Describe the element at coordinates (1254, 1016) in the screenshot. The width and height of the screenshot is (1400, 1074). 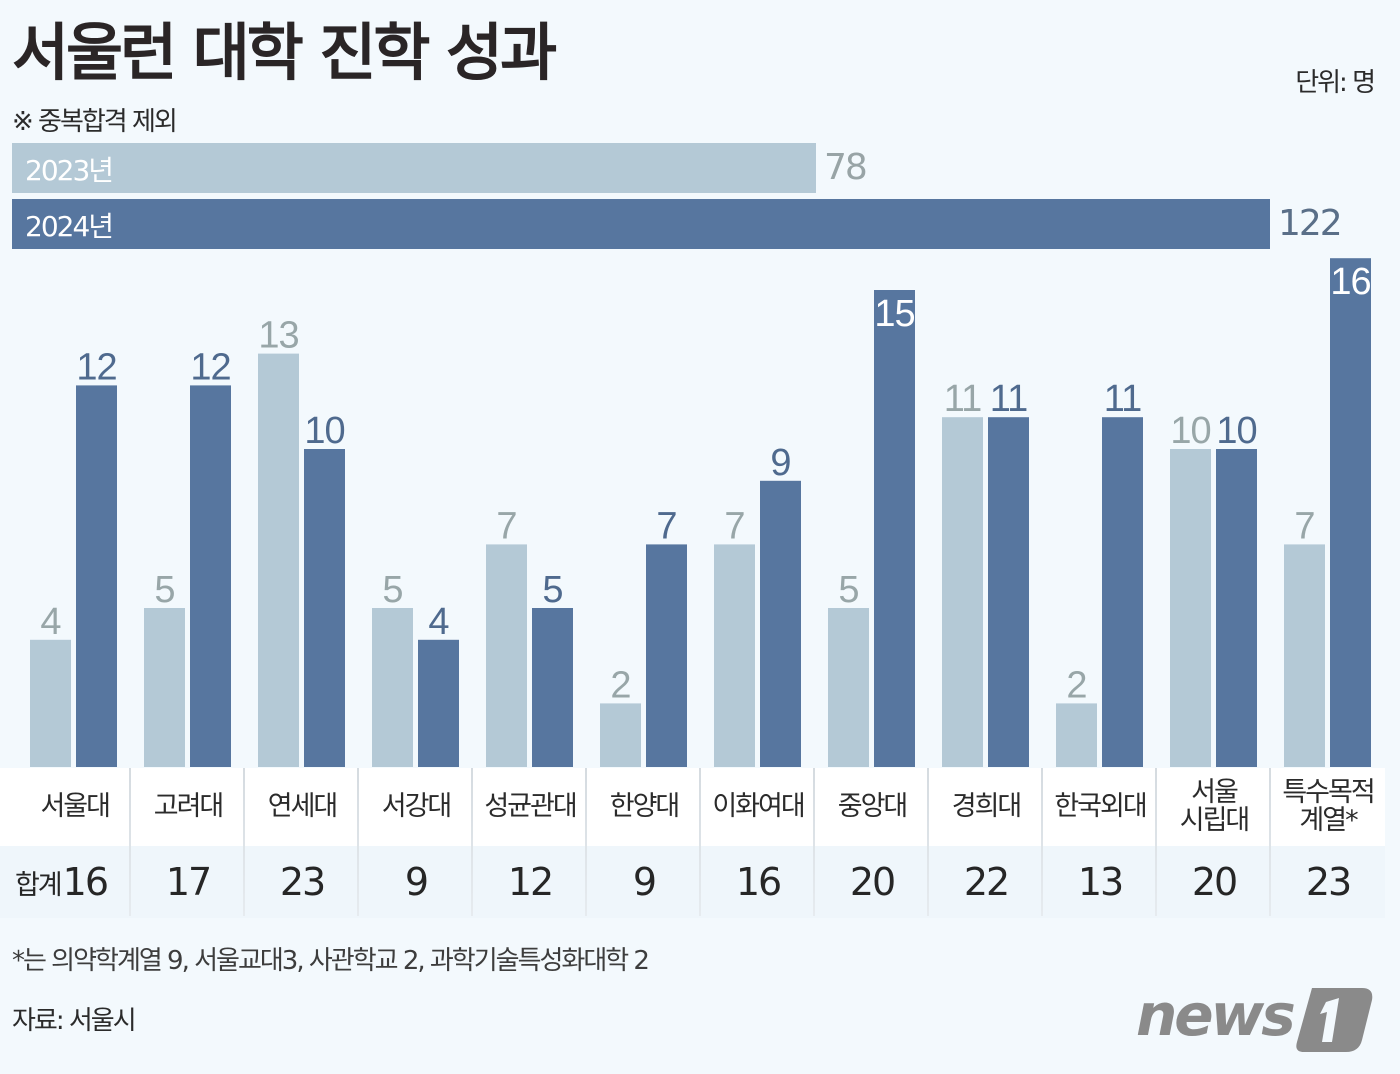
I see `news1-logo: news` at that location.